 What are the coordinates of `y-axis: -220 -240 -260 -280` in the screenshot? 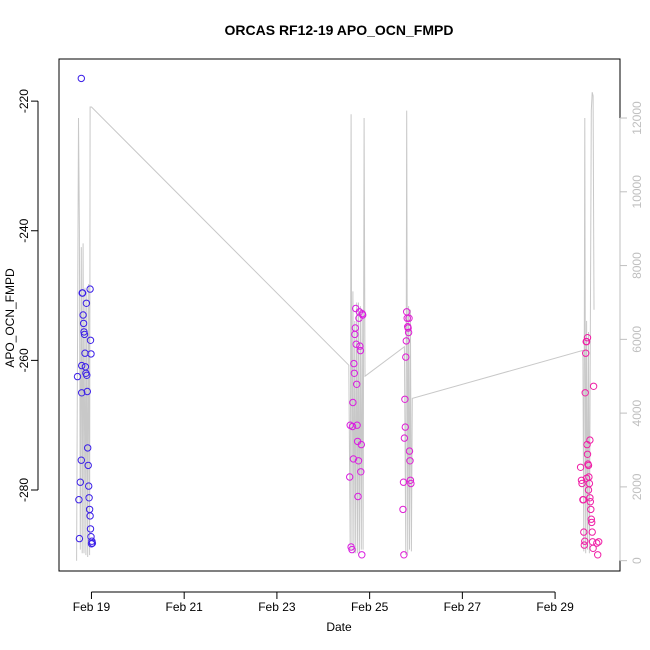 It's located at (28, 295).